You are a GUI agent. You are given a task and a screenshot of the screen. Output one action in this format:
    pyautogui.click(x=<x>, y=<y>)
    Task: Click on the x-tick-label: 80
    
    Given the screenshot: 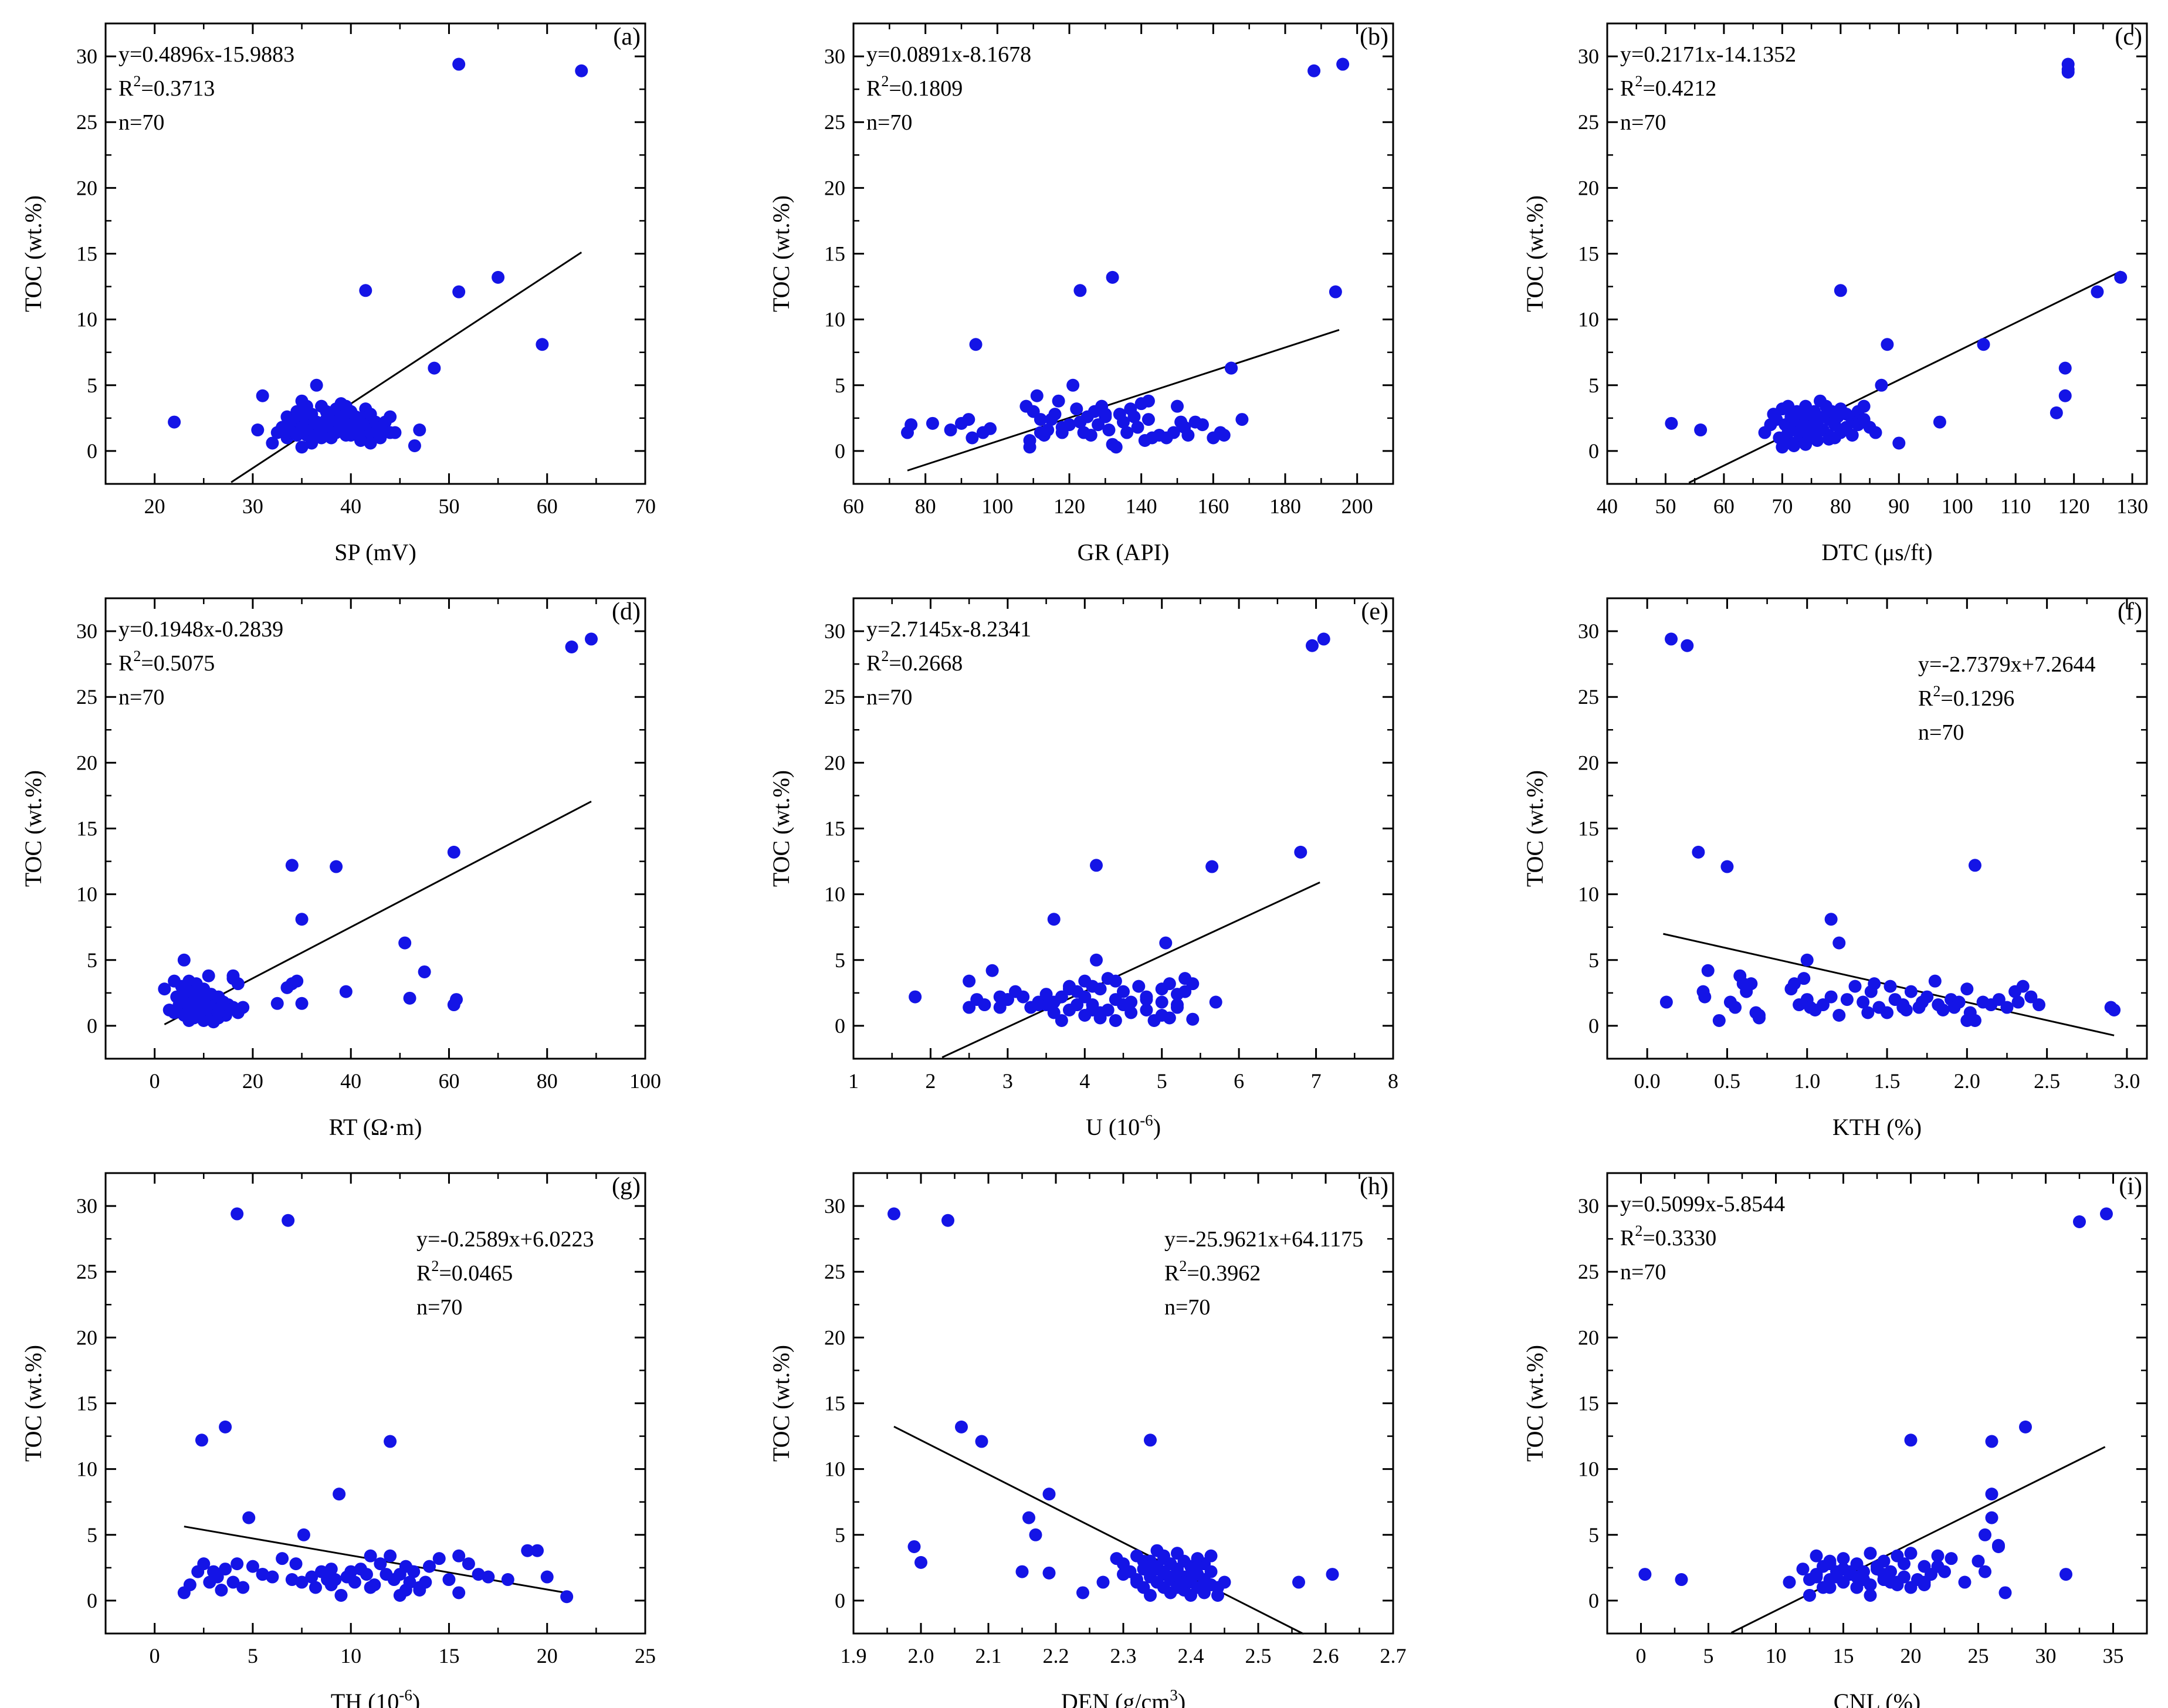 What is the action you would take?
    pyautogui.click(x=547, y=1081)
    